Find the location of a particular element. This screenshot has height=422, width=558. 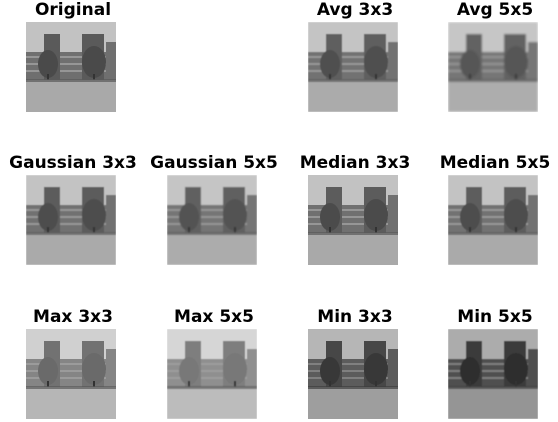

panel-min-5x5: Min 5x5 is located at coordinates (486, 364).